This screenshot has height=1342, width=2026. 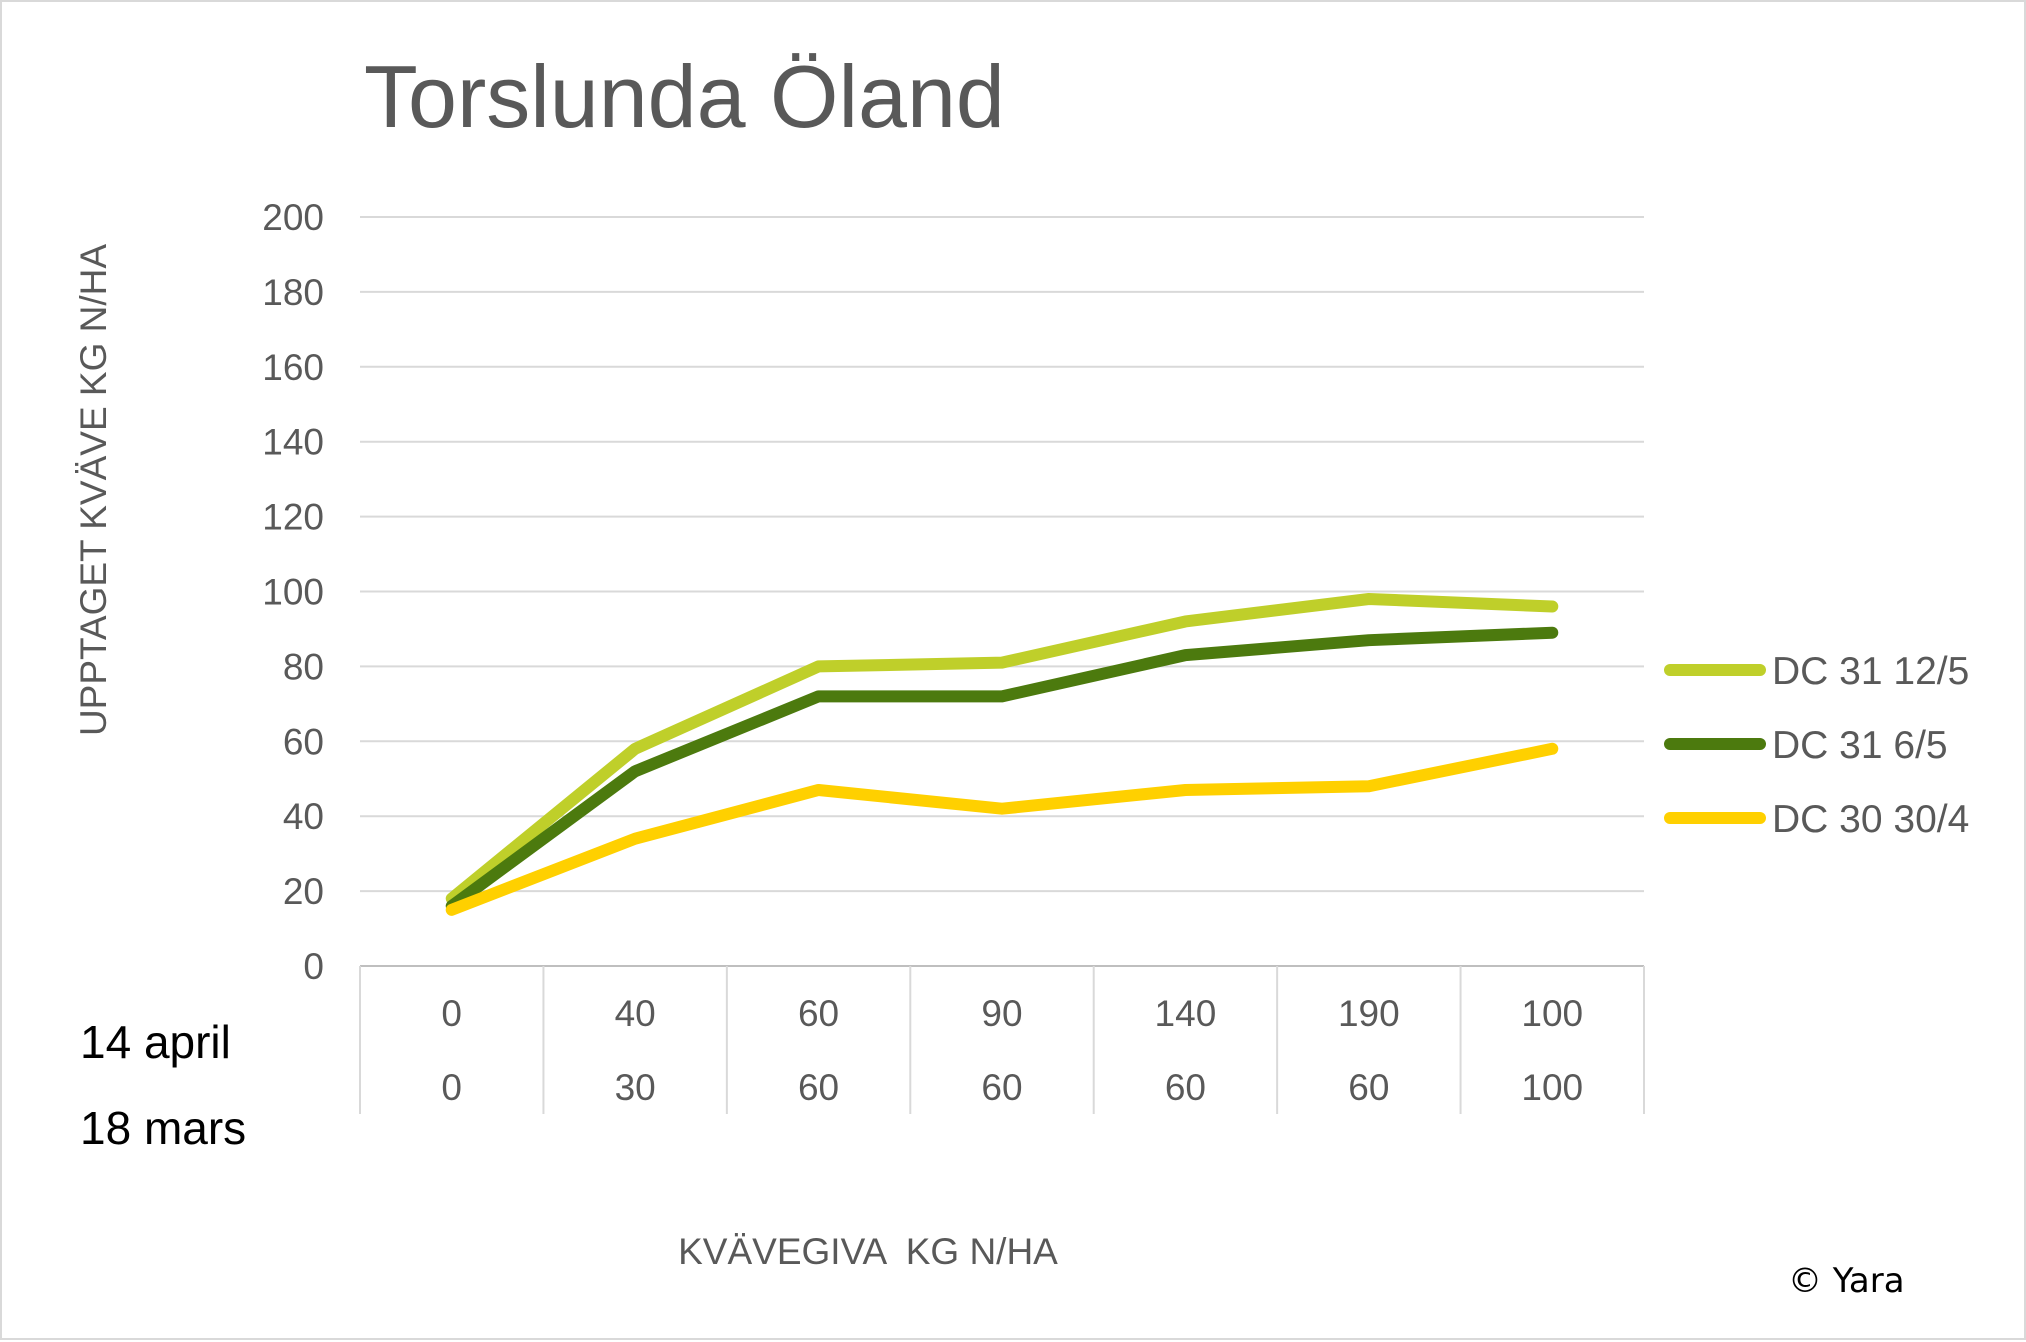 What do you see at coordinates (868, 1251) in the screenshot?
I see `x-axis-title: KVÄVEGIVA KG N/HA` at bounding box center [868, 1251].